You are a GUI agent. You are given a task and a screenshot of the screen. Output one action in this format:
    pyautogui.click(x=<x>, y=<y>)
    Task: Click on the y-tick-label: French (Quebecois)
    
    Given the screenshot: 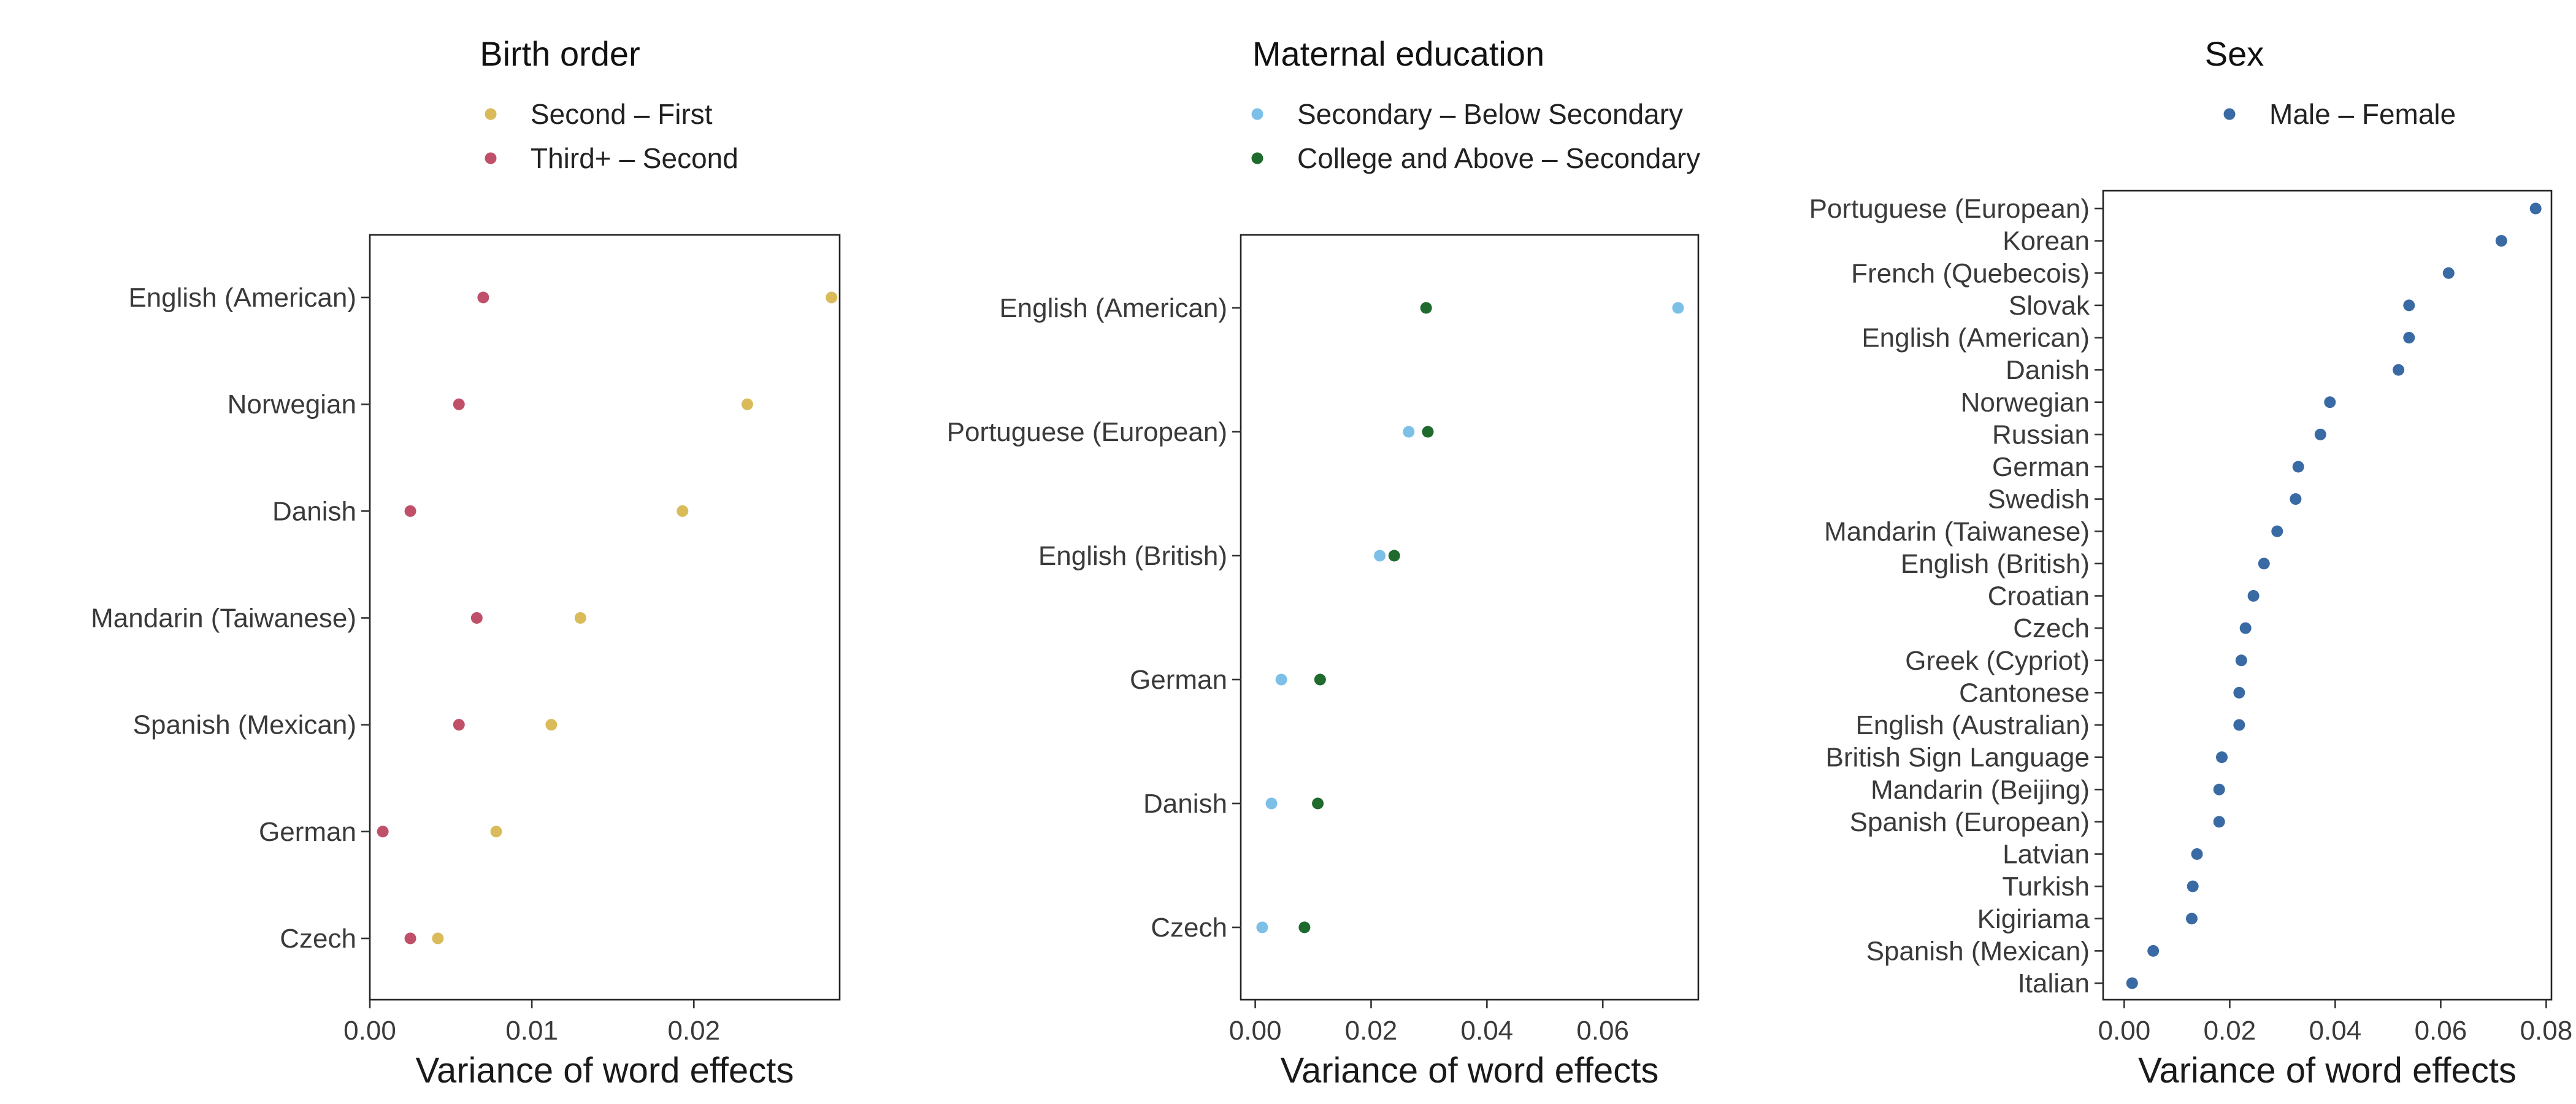 What is the action you would take?
    pyautogui.click(x=1970, y=273)
    